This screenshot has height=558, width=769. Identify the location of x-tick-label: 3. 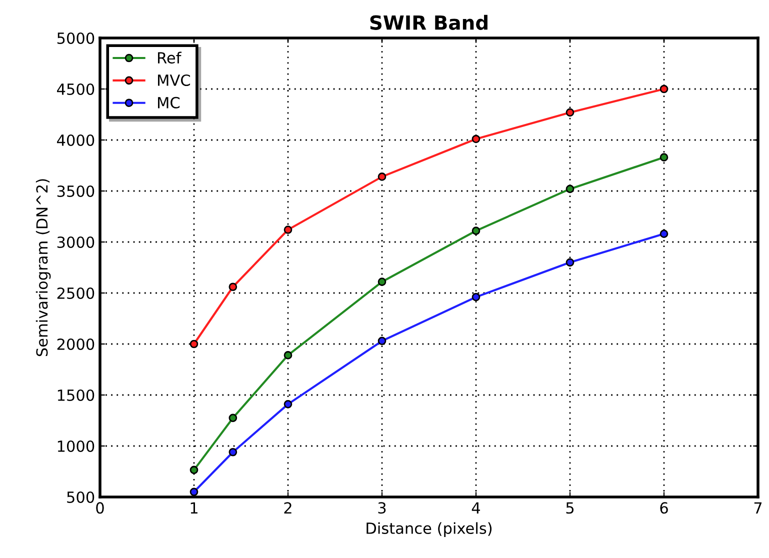
(382, 508).